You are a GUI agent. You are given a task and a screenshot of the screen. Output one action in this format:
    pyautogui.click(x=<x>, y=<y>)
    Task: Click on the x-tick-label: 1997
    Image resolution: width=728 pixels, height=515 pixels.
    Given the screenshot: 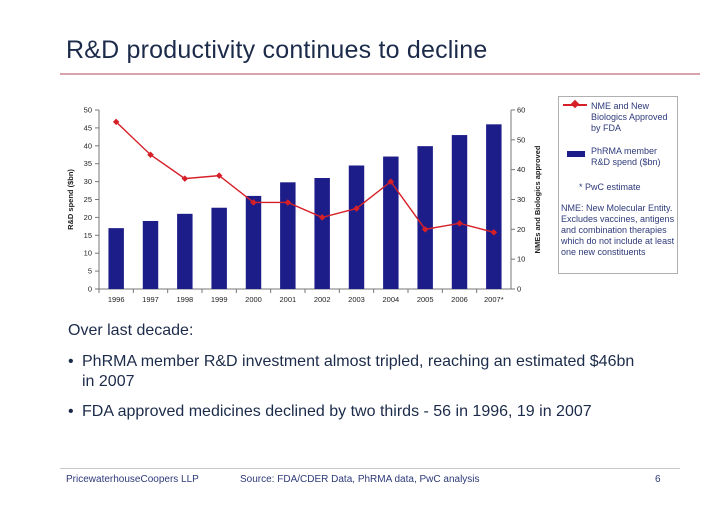 What is the action you would take?
    pyautogui.click(x=150, y=299)
    